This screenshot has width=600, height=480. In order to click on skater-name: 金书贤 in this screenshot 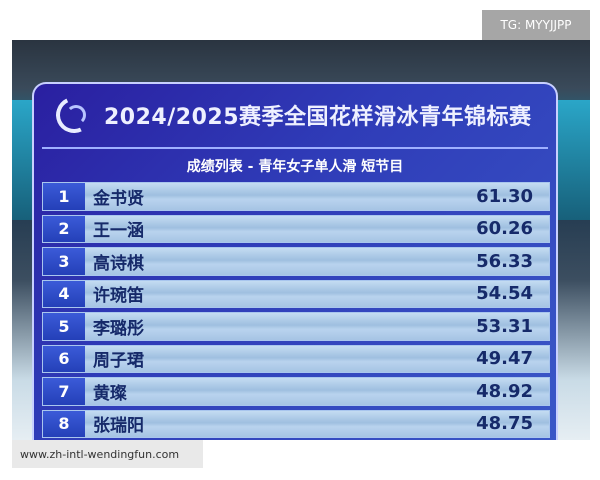, I will do `click(118, 198)`.